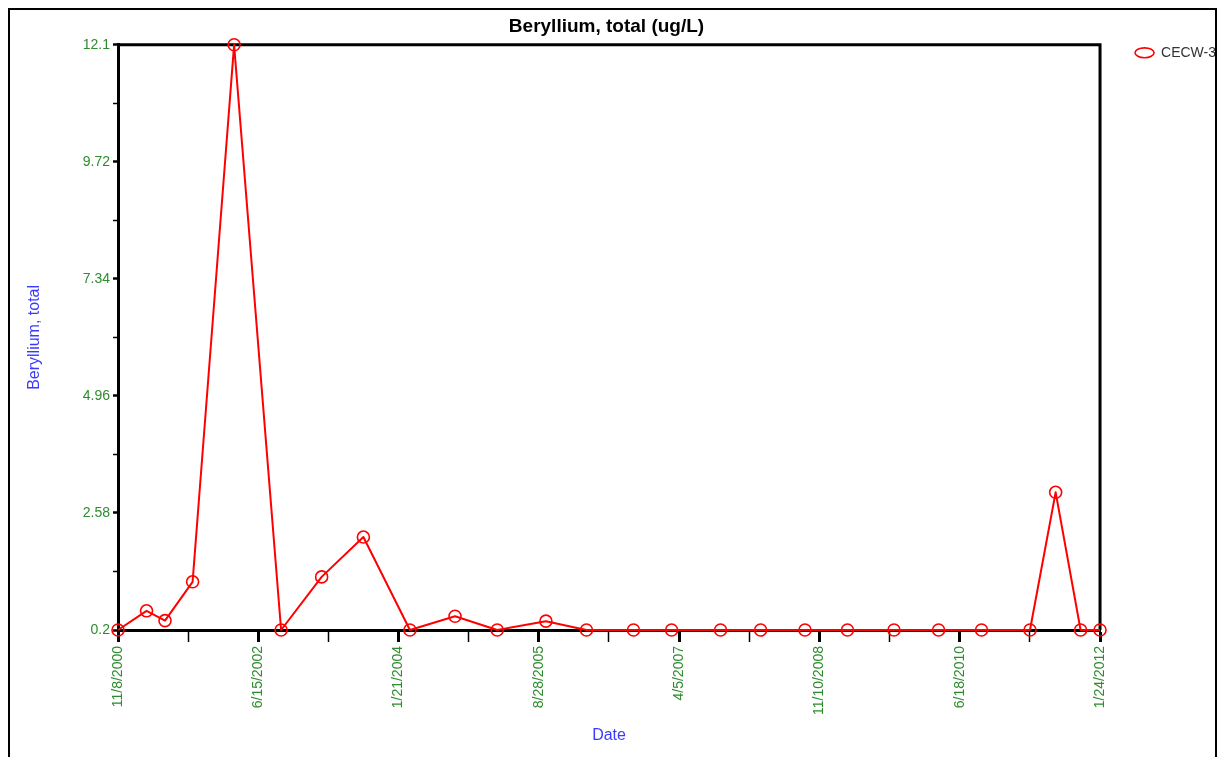 The height and width of the screenshot is (757, 1221). I want to click on legend-label: CECW-3, so click(1189, 51).